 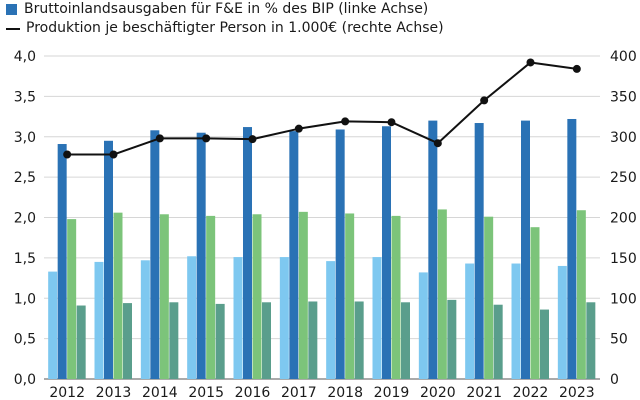 What do you see at coordinates (484, 100) in the screenshot?
I see `production-point-2021` at bounding box center [484, 100].